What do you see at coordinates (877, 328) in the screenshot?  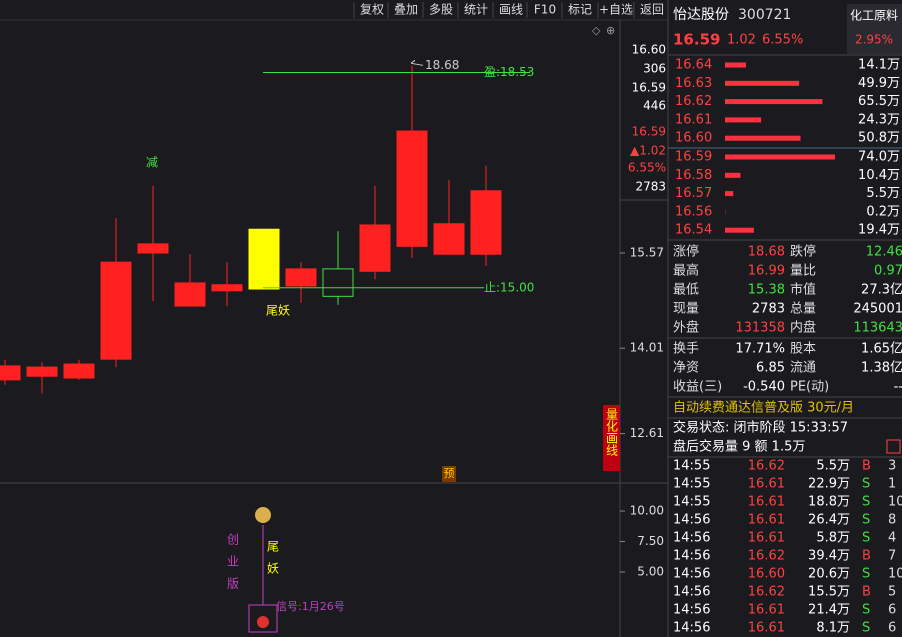 I see `stat-value: 113643` at bounding box center [877, 328].